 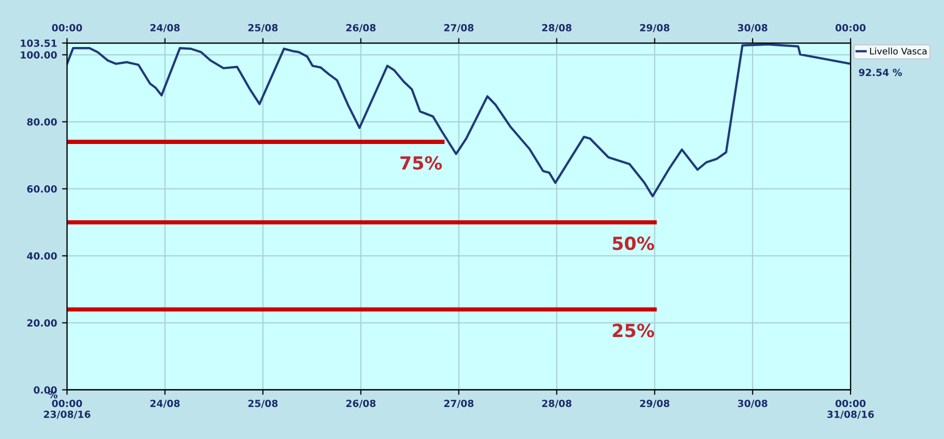 I want to click on y-tick-label: 103.51, so click(x=38, y=43).